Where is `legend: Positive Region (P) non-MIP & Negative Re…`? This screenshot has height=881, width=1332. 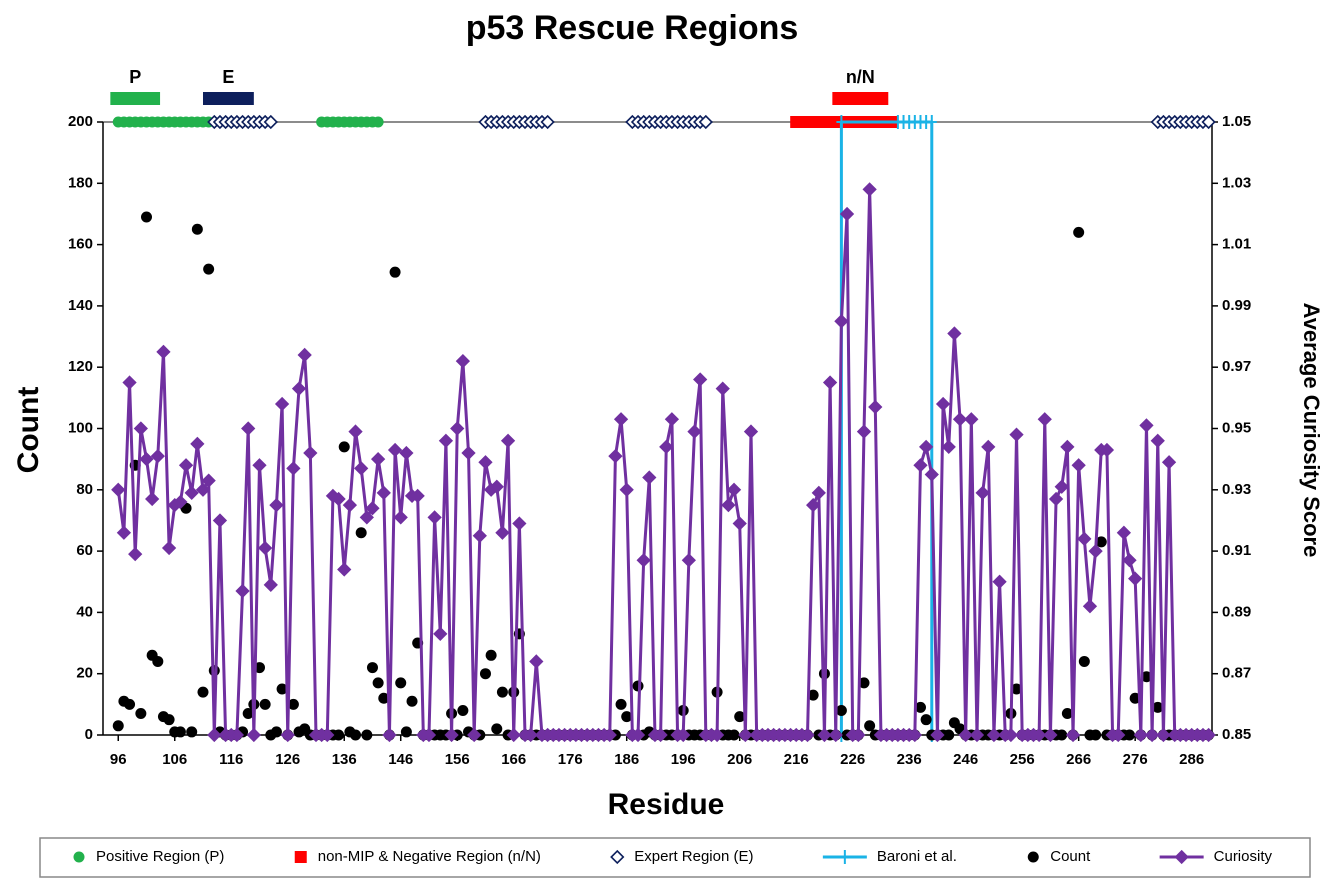
legend: Positive Region (P) non-MIP & Negative Re… is located at coordinates (672, 856).